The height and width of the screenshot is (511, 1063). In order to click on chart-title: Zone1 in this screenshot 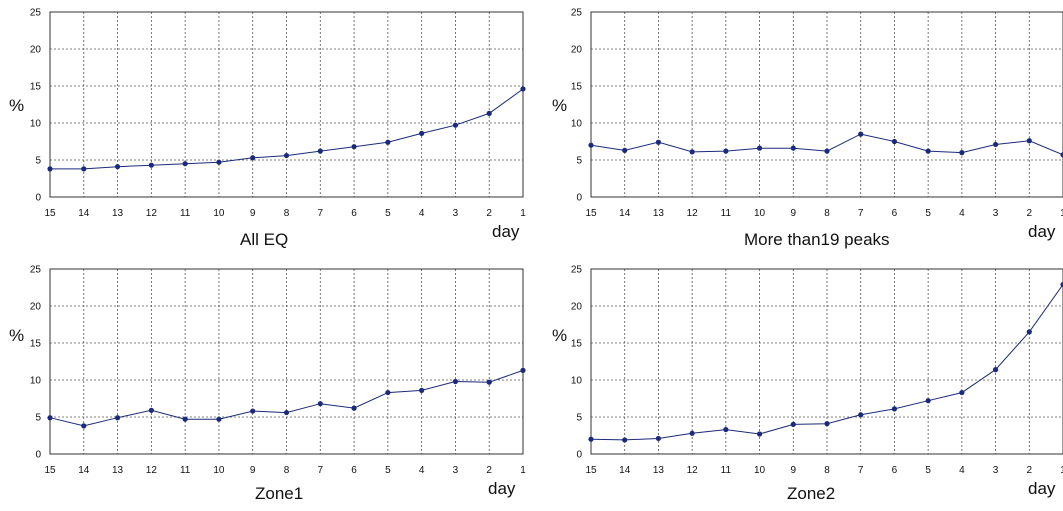, I will do `click(279, 493)`.